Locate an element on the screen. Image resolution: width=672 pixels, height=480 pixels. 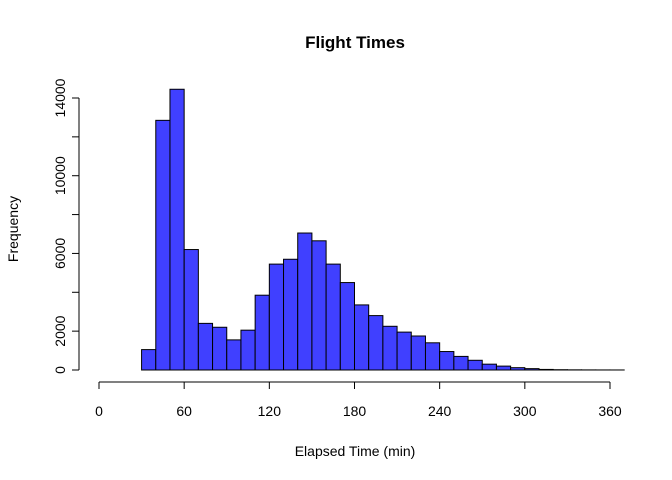
y-tick-label: 14000 is located at coordinates (60, 97).